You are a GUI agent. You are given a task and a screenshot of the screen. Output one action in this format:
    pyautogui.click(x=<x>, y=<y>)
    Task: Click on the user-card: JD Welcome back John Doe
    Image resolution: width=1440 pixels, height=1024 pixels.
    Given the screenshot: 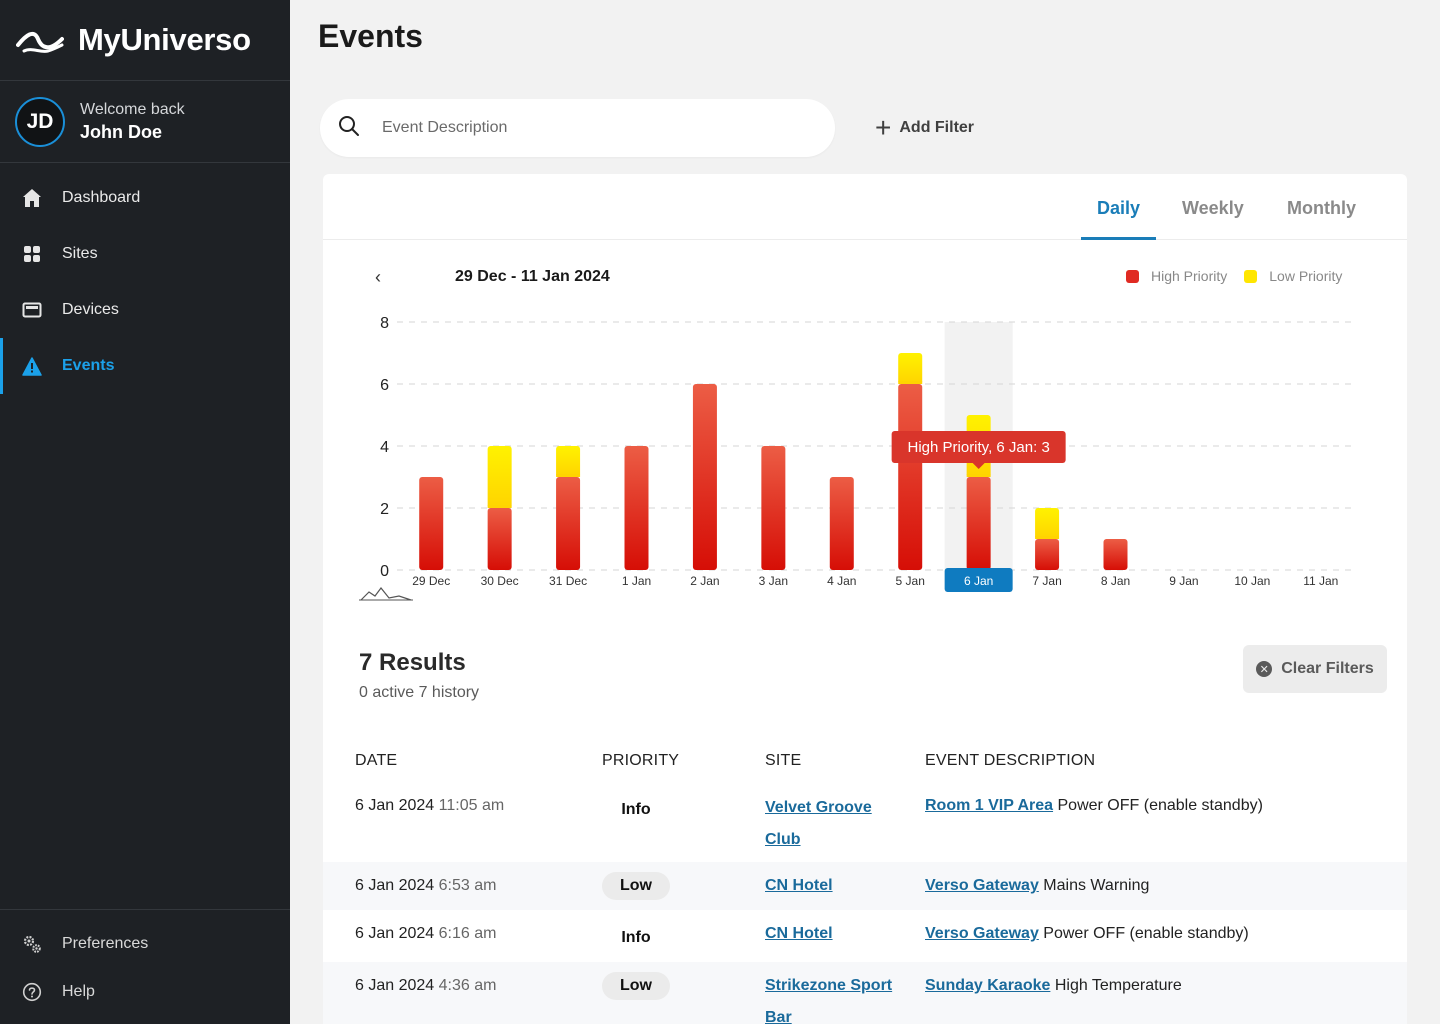 What is the action you would take?
    pyautogui.click(x=145, y=122)
    